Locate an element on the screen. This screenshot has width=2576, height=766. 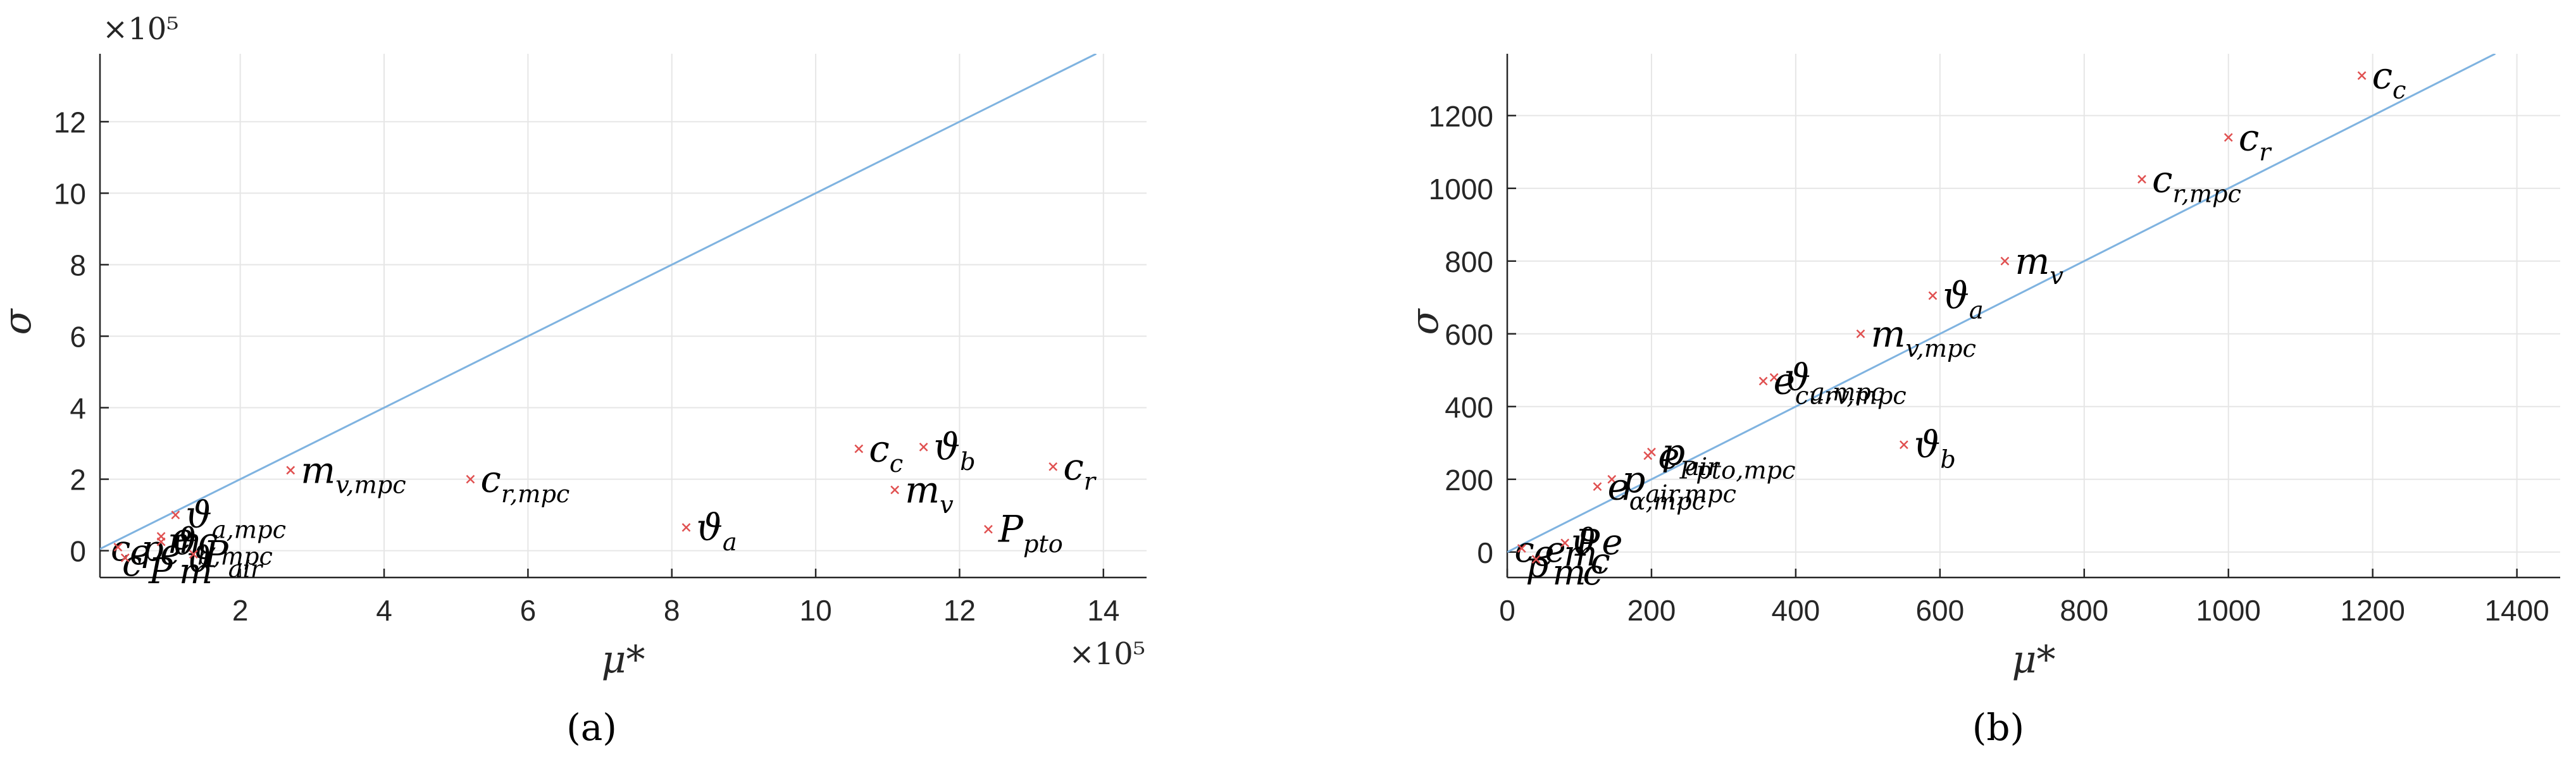
x-tick-label: 1000 is located at coordinates (2228, 611).